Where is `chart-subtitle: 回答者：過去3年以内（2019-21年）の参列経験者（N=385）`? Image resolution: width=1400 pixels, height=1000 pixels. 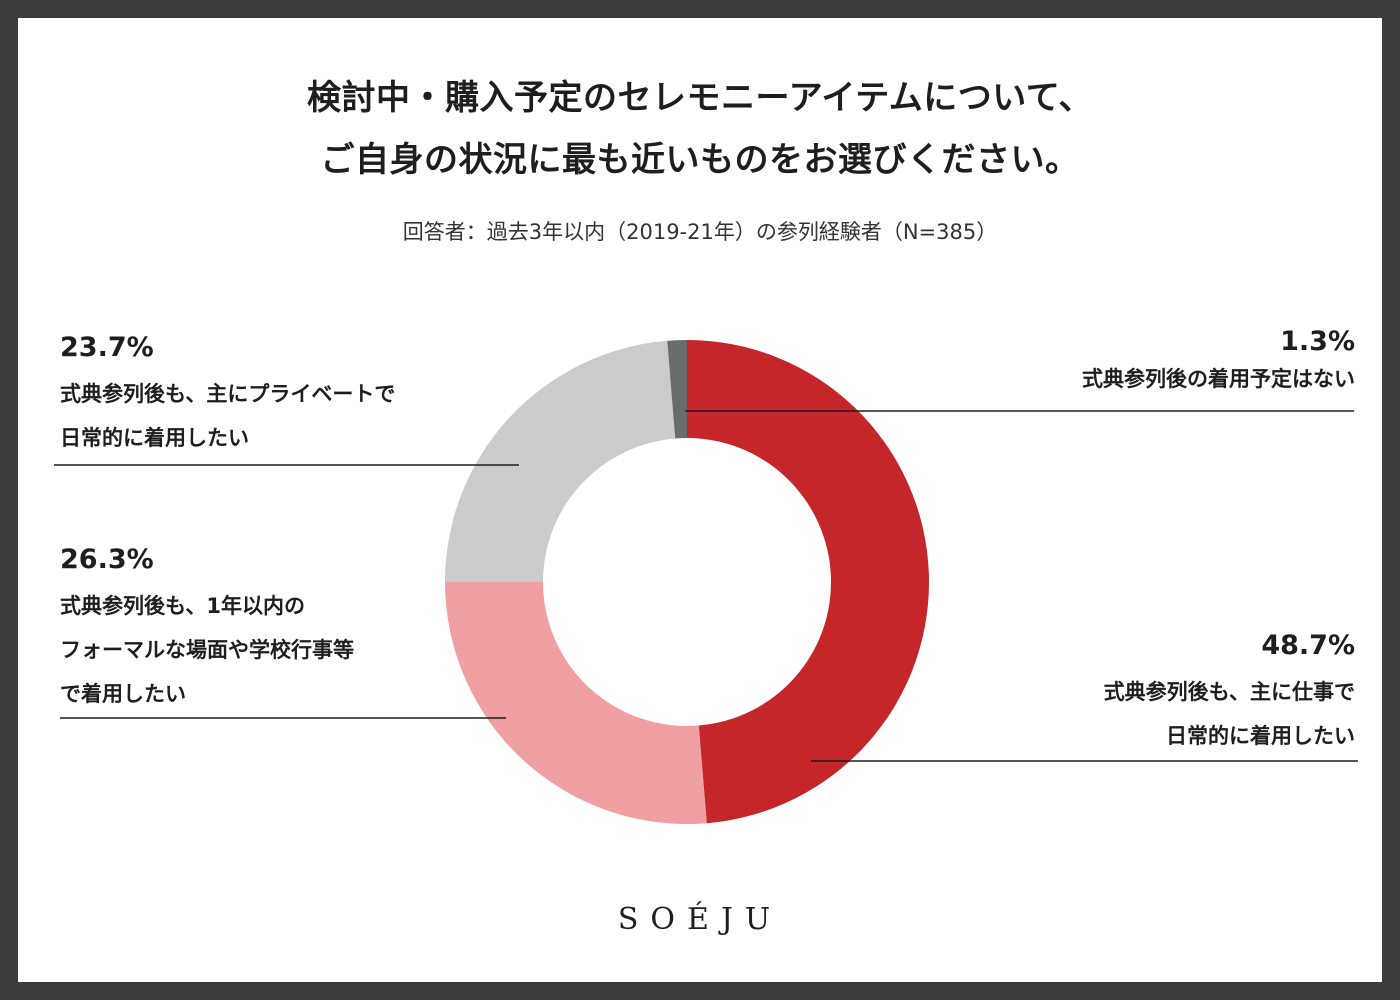 chart-subtitle: 回答者：過去3年以内（2019-21年）の参列経験者（N=385） is located at coordinates (700, 232).